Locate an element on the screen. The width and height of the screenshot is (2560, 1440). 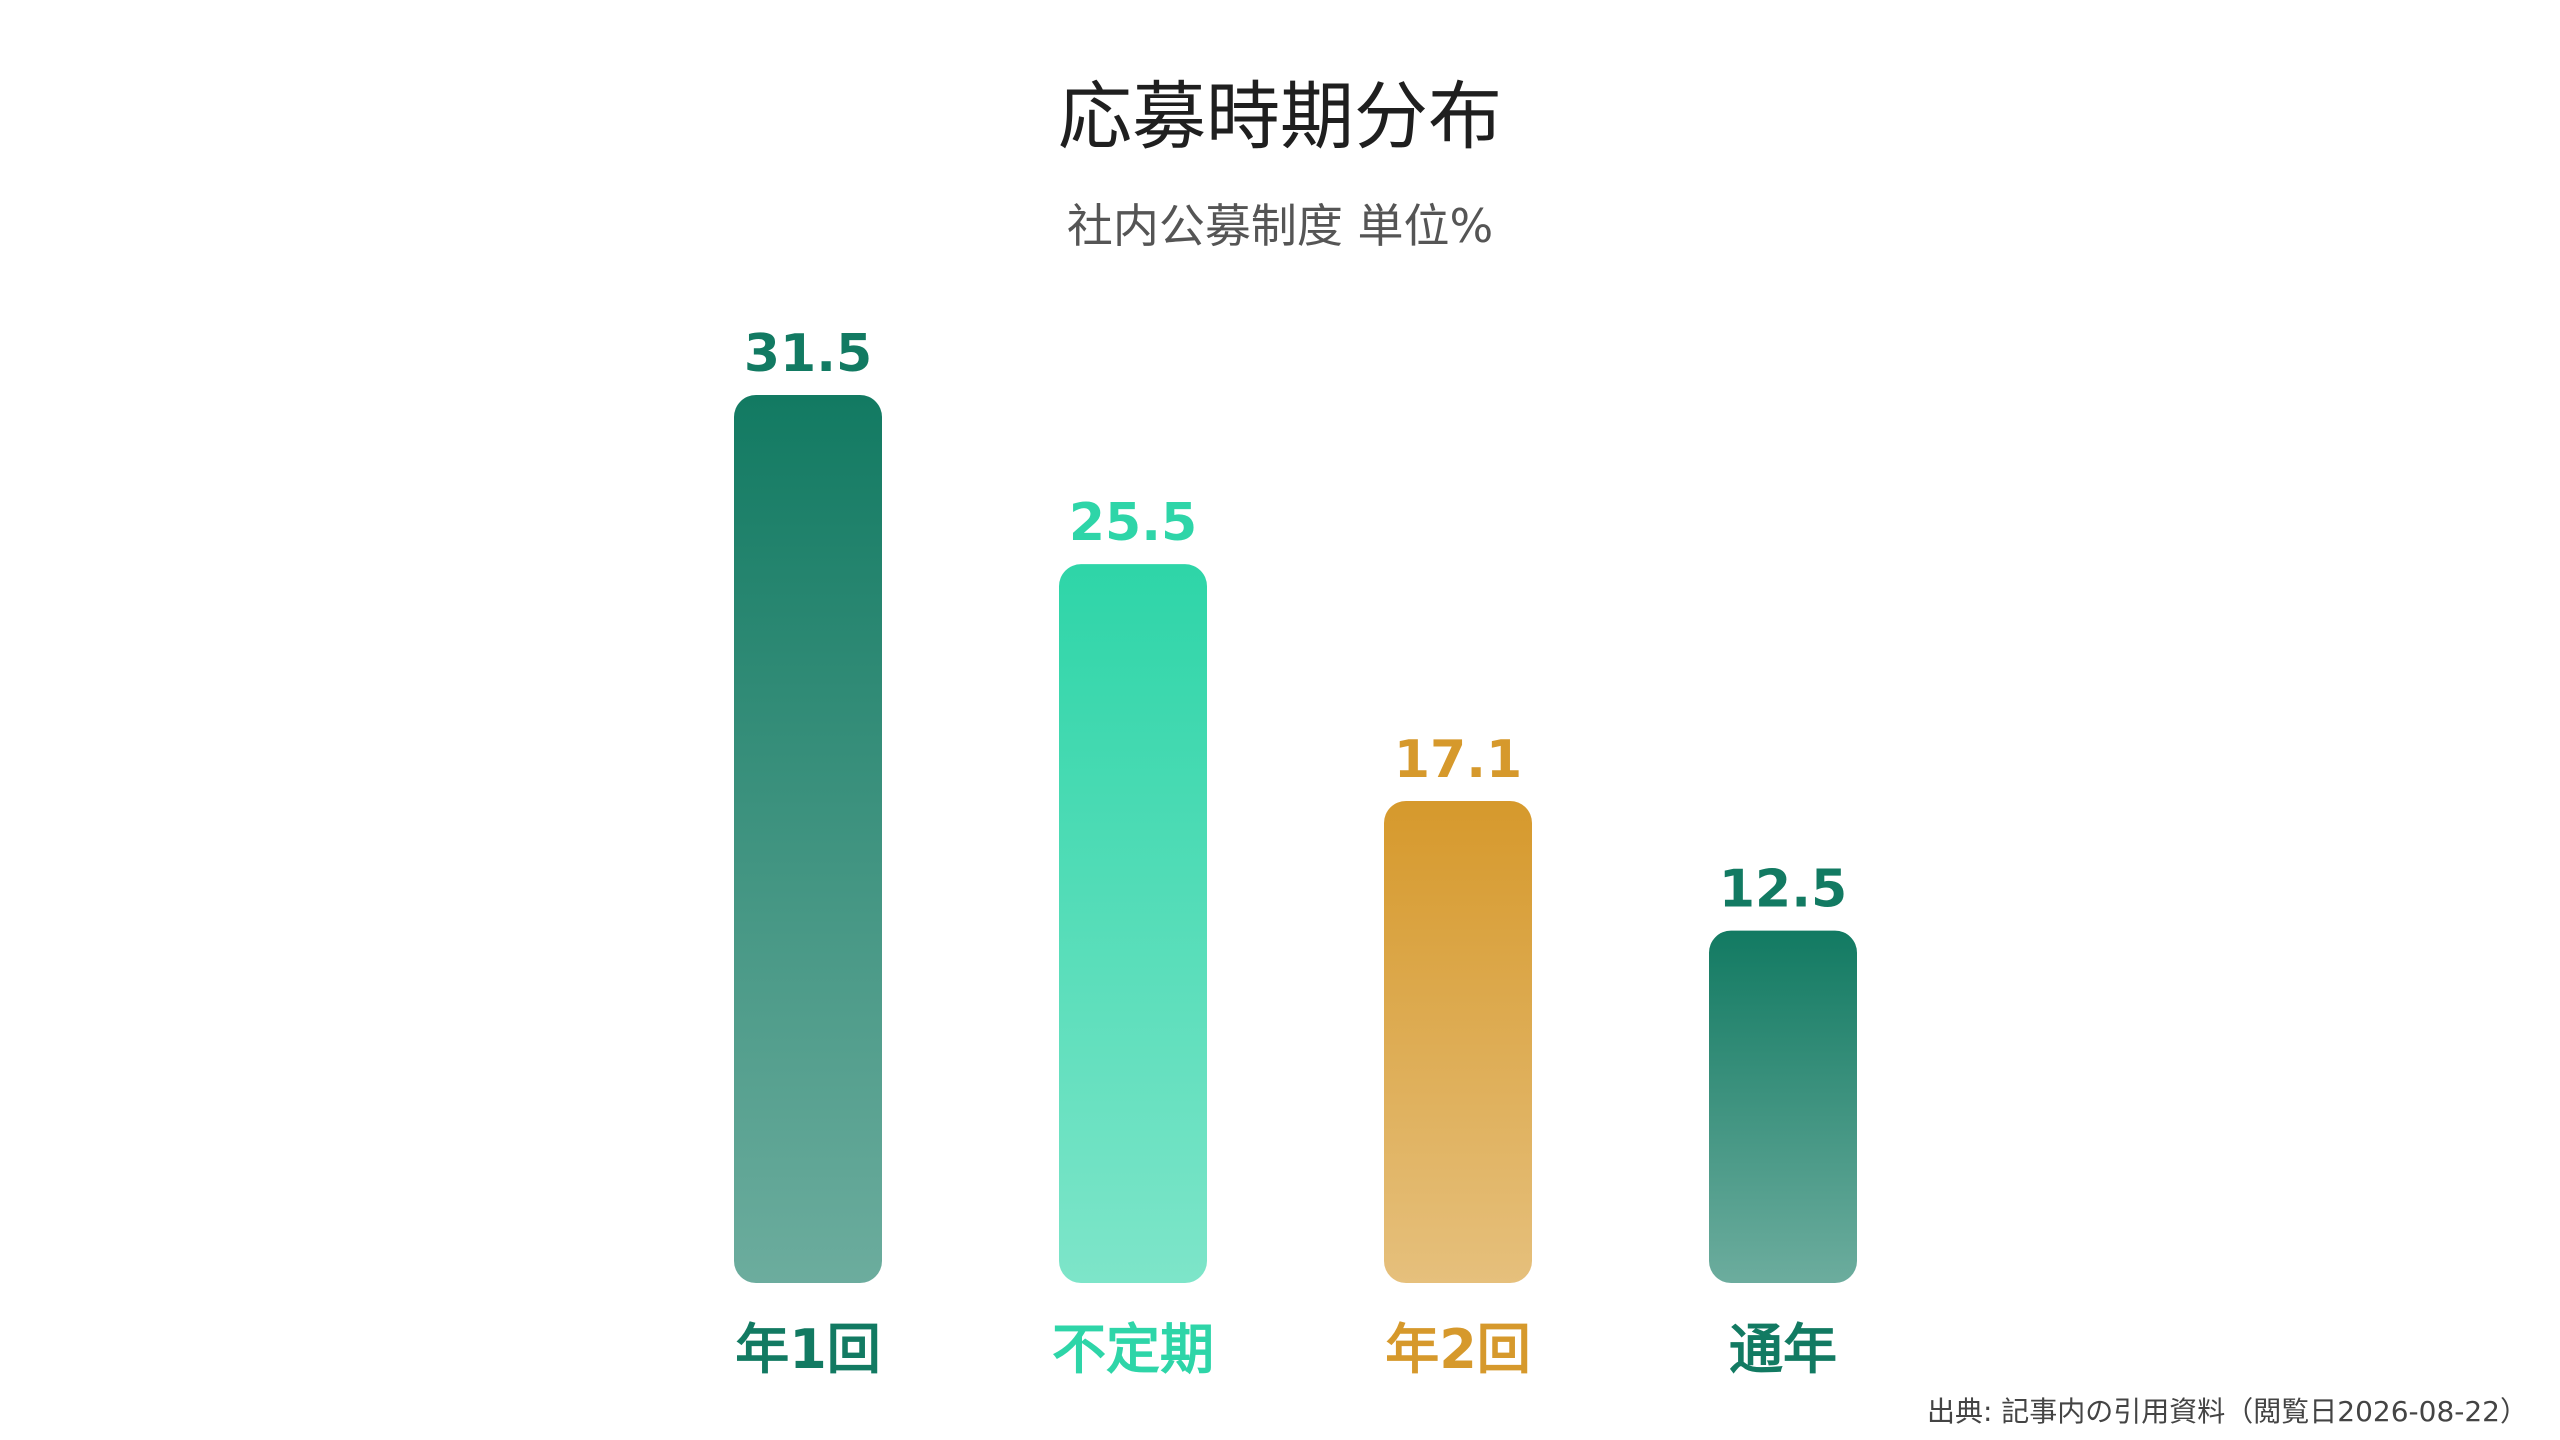
source-note: 出典: 記事内の引用資料（閲覧日2026-08-22） is located at coordinates (2227, 1411).